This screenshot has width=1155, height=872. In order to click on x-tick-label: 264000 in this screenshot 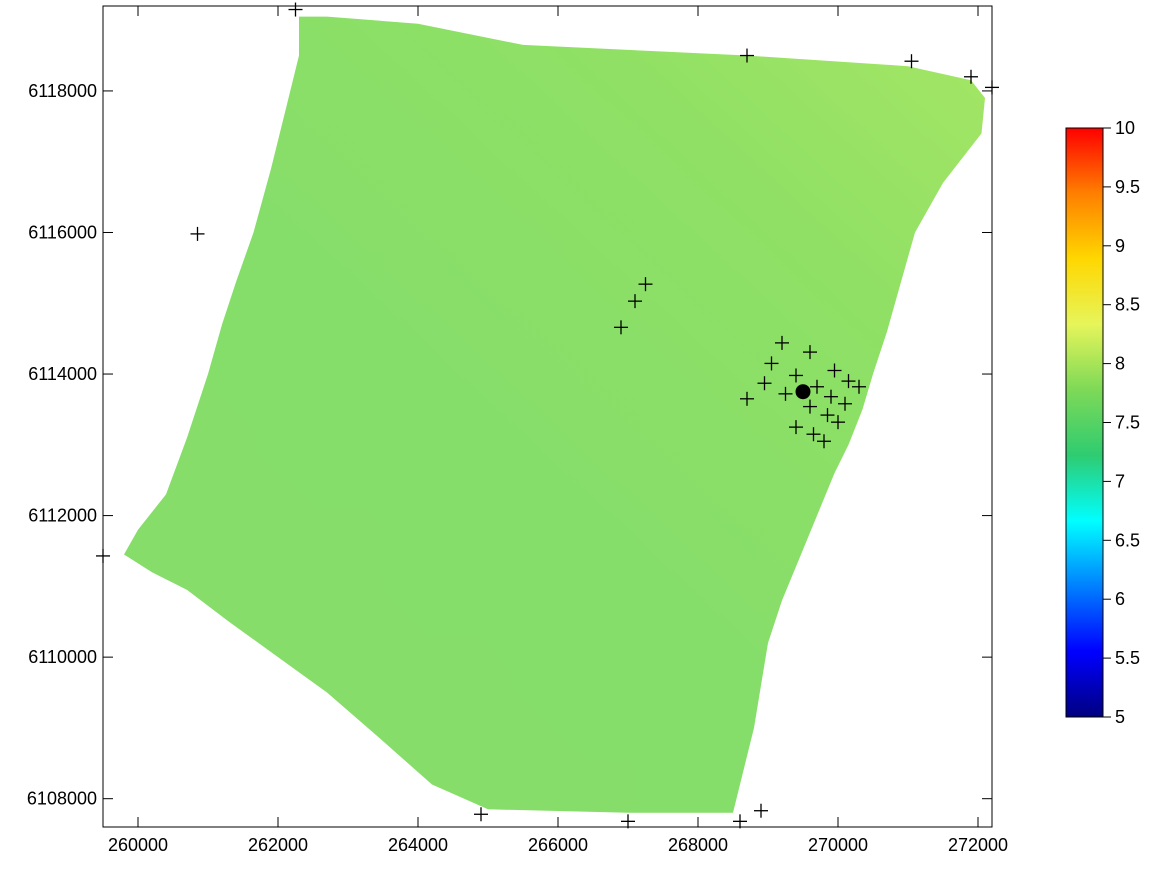, I will do `click(418, 845)`.